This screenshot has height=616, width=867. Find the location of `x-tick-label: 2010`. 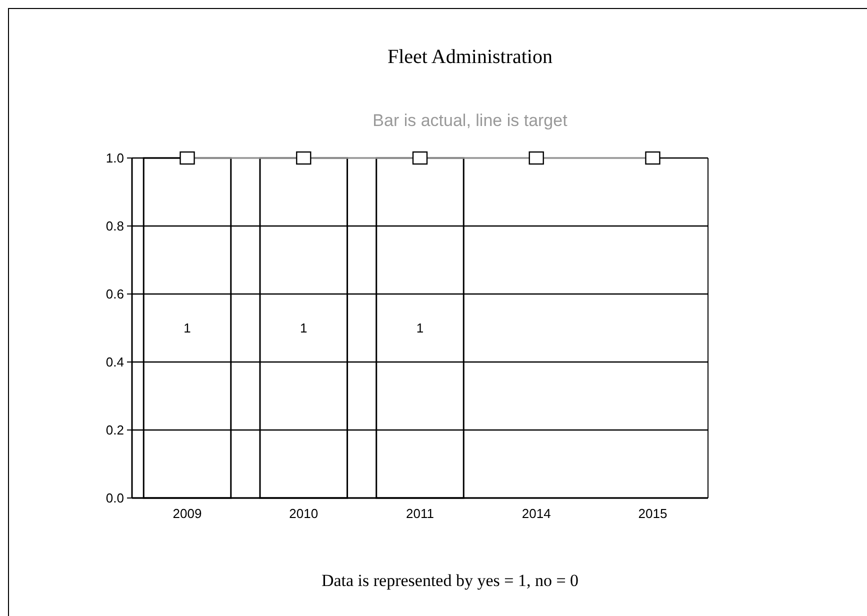

x-tick-label: 2010 is located at coordinates (303, 513).